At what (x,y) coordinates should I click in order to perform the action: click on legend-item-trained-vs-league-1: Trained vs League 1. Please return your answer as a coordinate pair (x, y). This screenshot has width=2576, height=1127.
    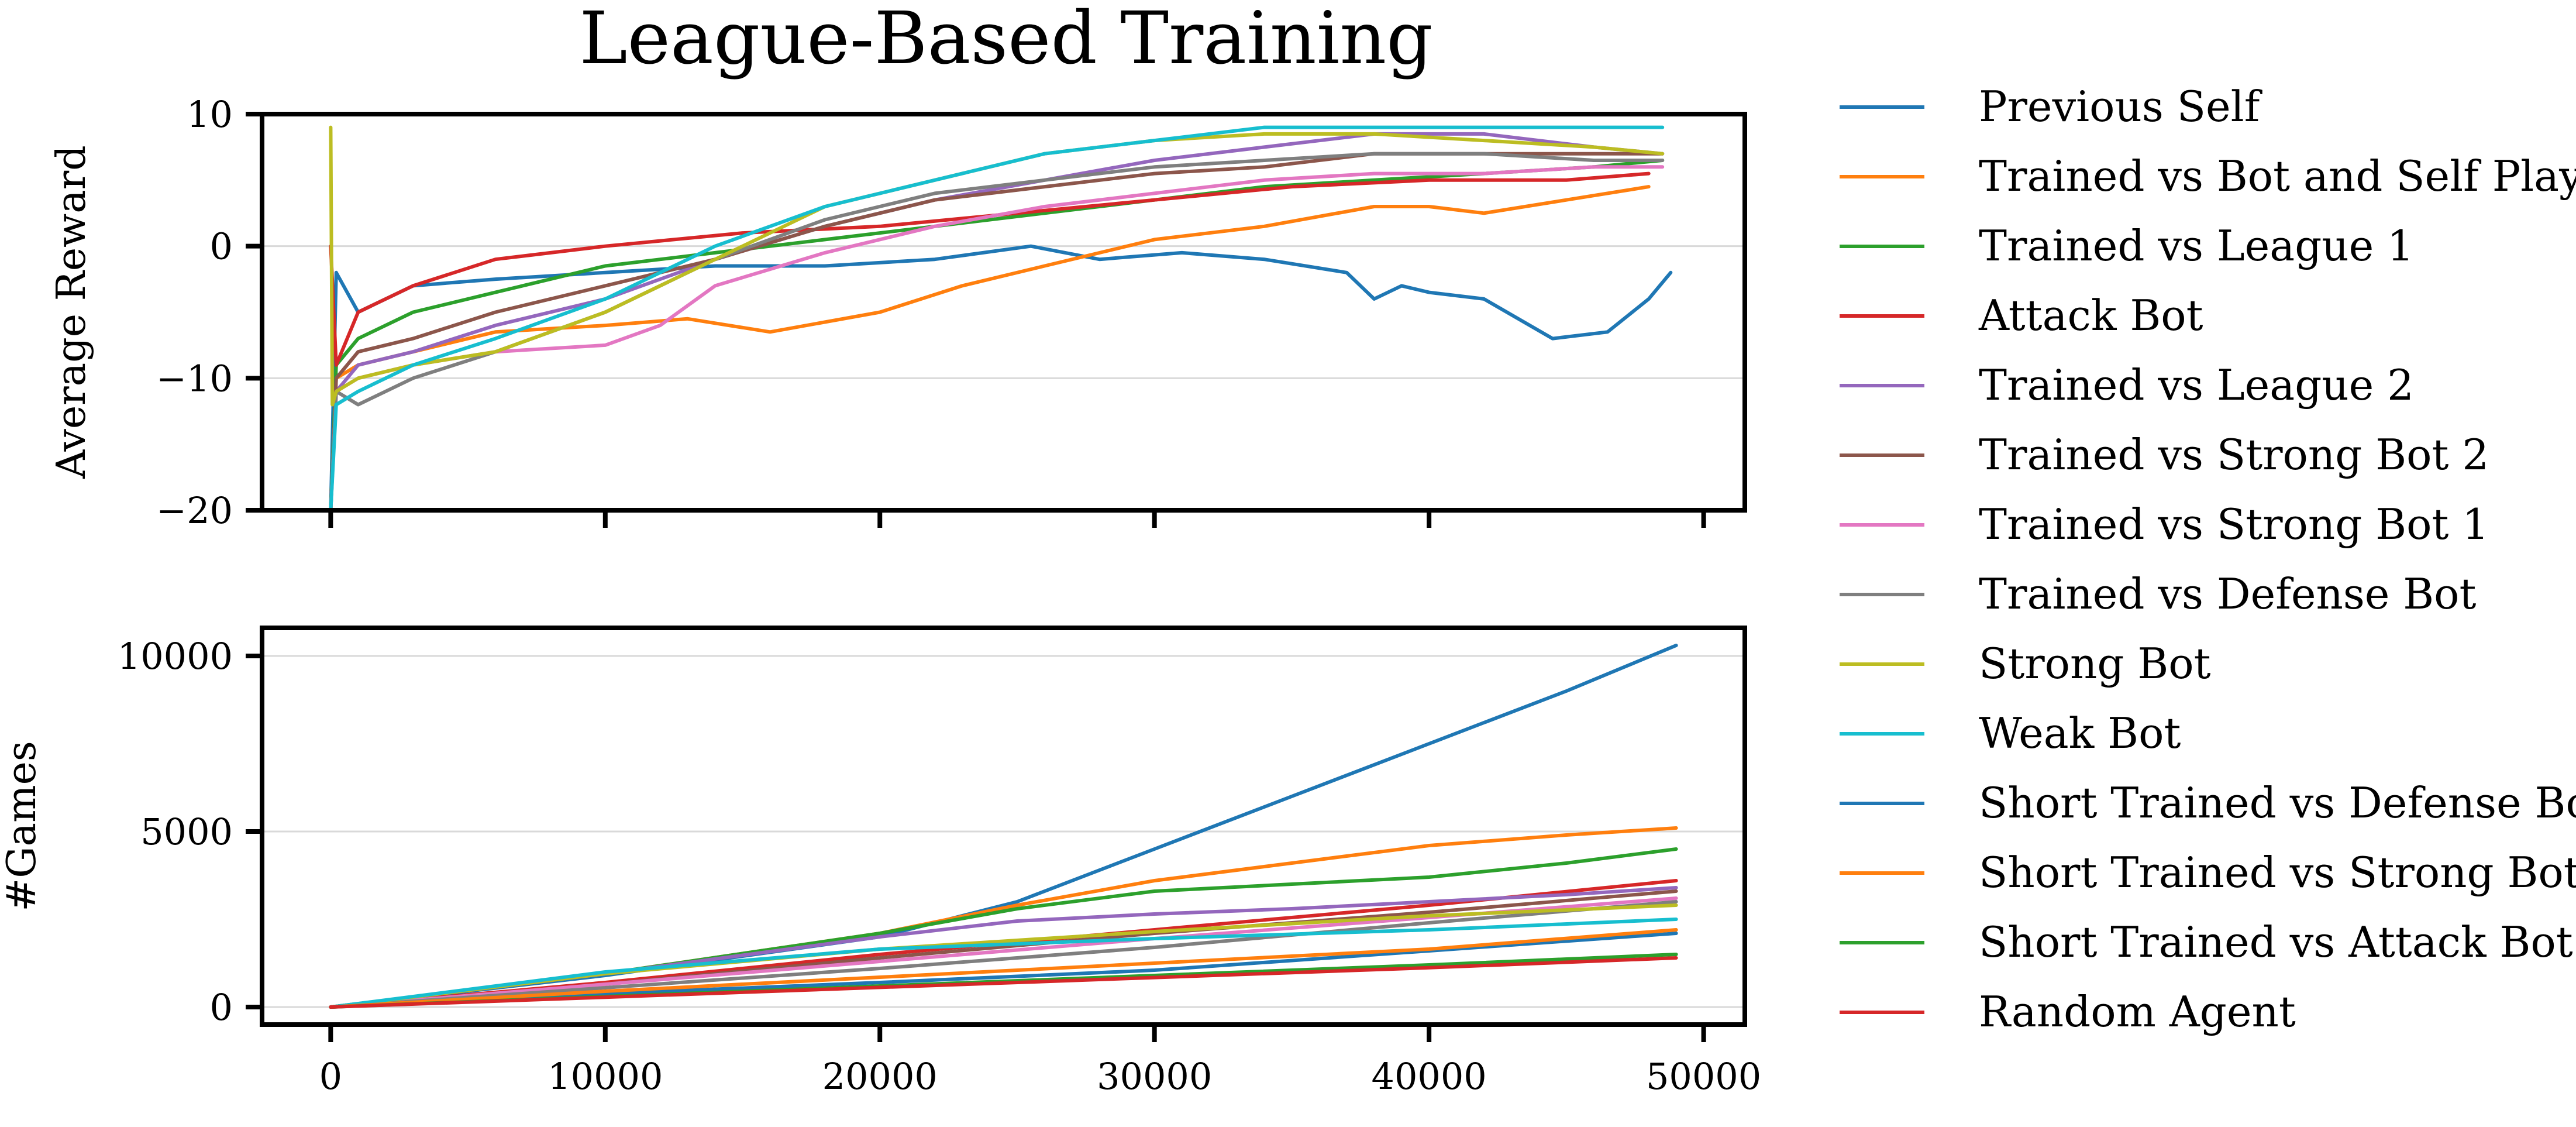
    Looking at the image, I should click on (2127, 245).